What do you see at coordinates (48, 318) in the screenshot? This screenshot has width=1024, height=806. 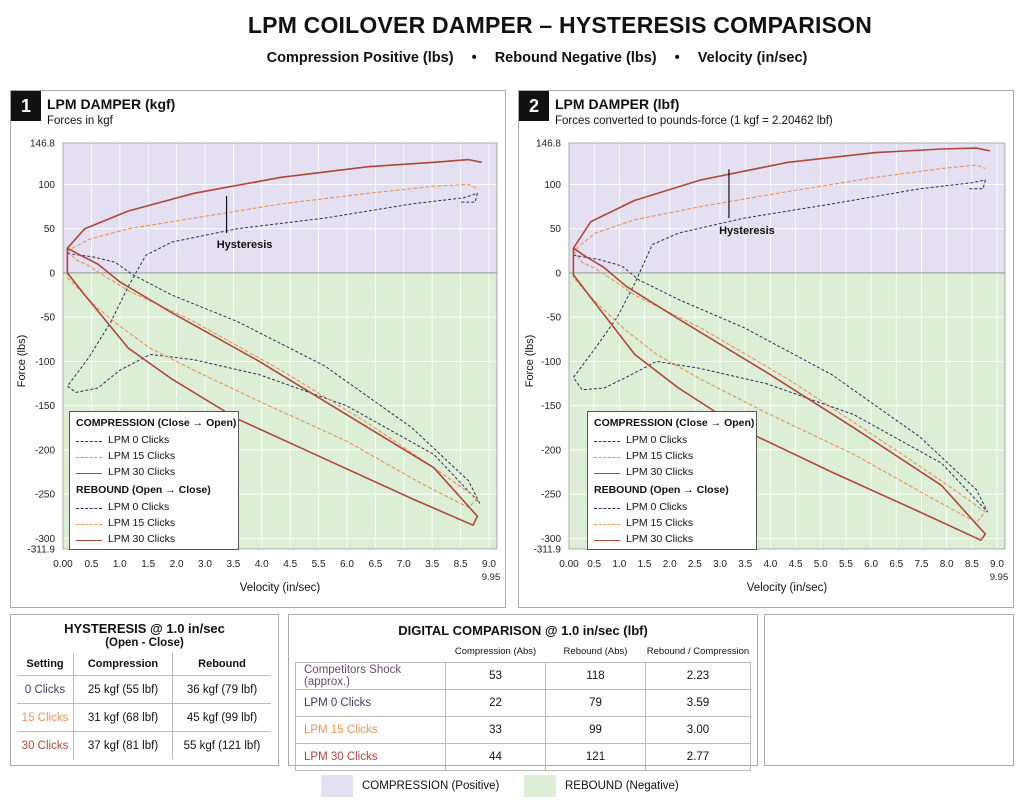 I see `y-tick-label: -50` at bounding box center [48, 318].